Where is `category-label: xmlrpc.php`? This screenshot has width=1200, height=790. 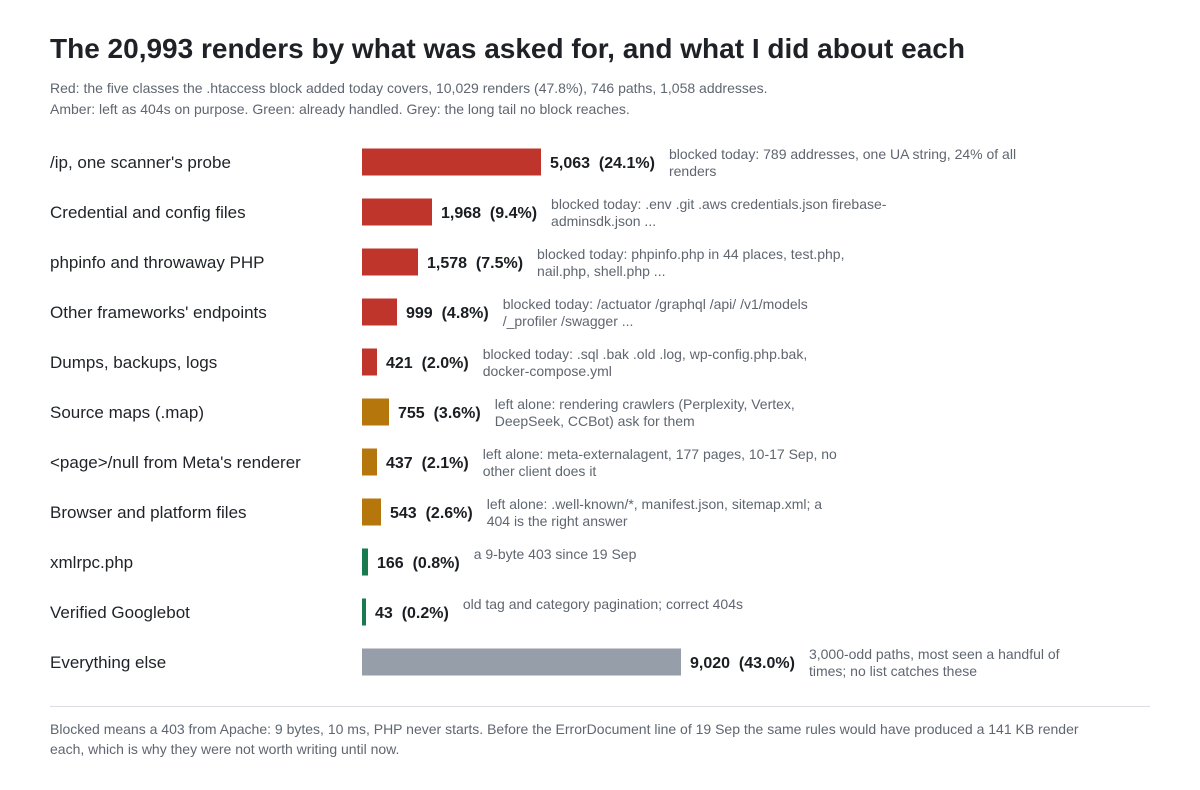 category-label: xmlrpc.php is located at coordinates (91, 562).